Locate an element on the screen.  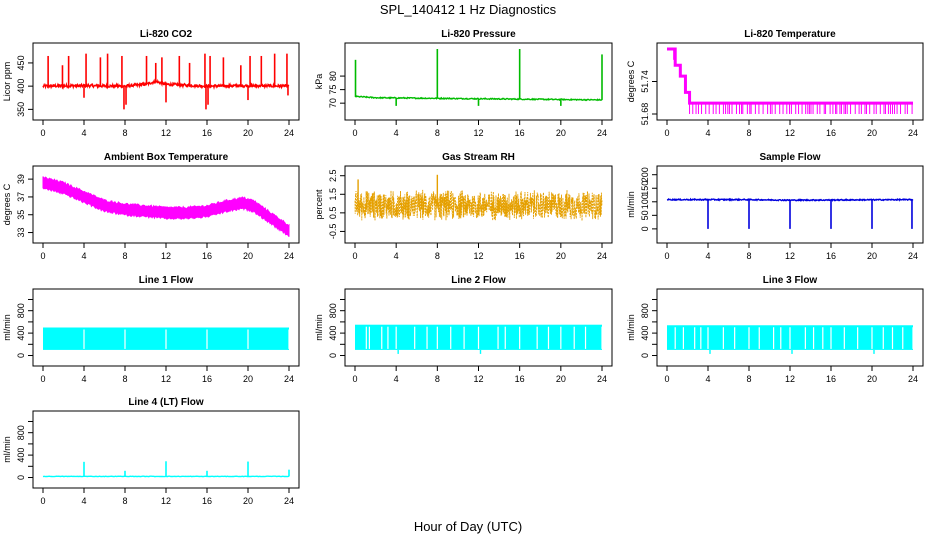
panel-frame is located at coordinates (478, 81).